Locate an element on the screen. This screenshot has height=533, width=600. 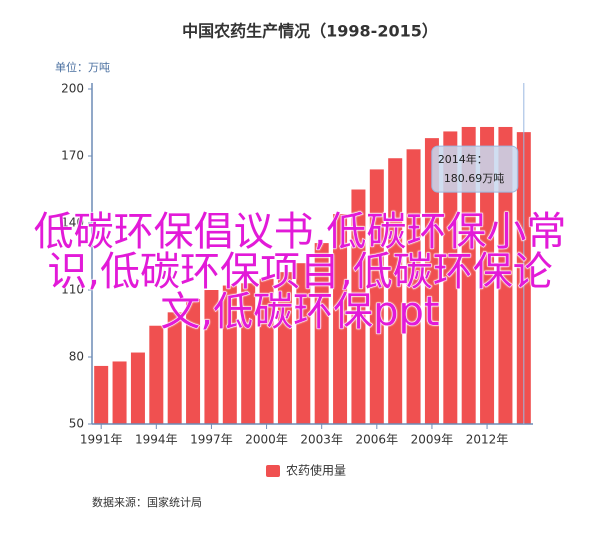
y-tick-label: 50 is located at coordinates (76, 424).